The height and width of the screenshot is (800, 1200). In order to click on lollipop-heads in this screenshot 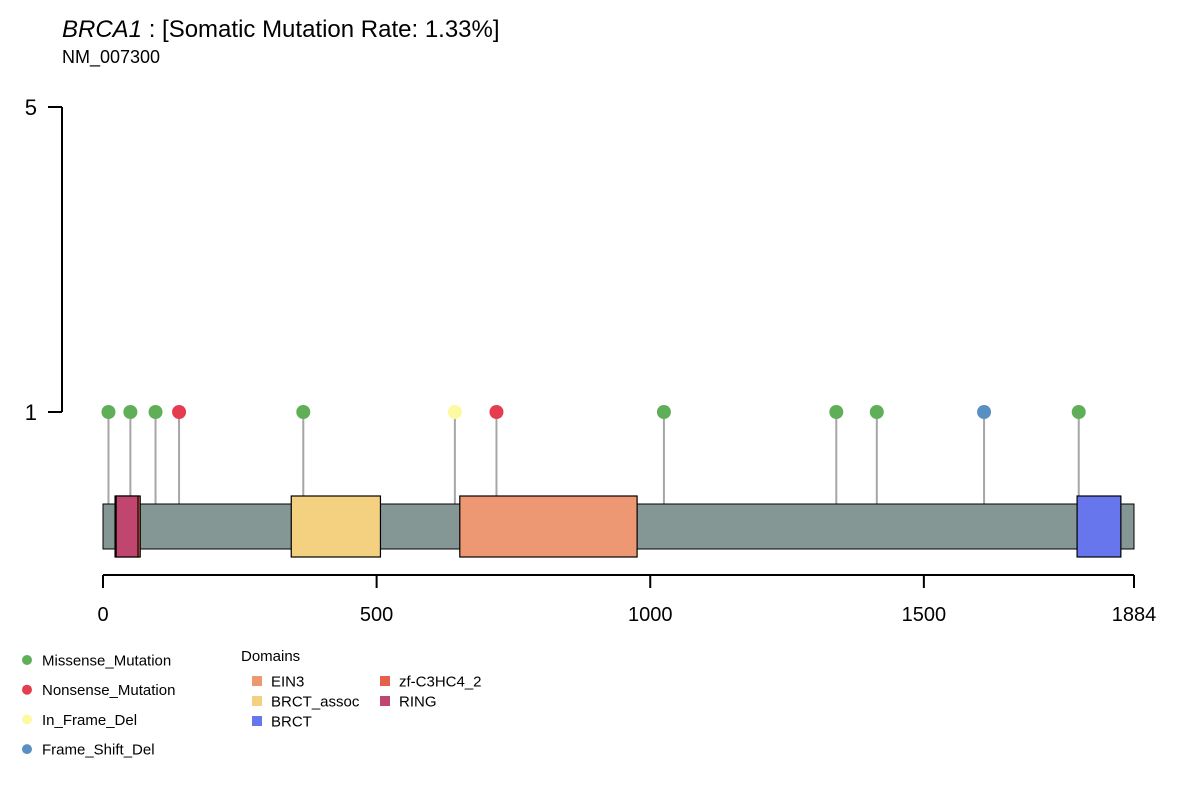, I will do `click(593, 412)`.